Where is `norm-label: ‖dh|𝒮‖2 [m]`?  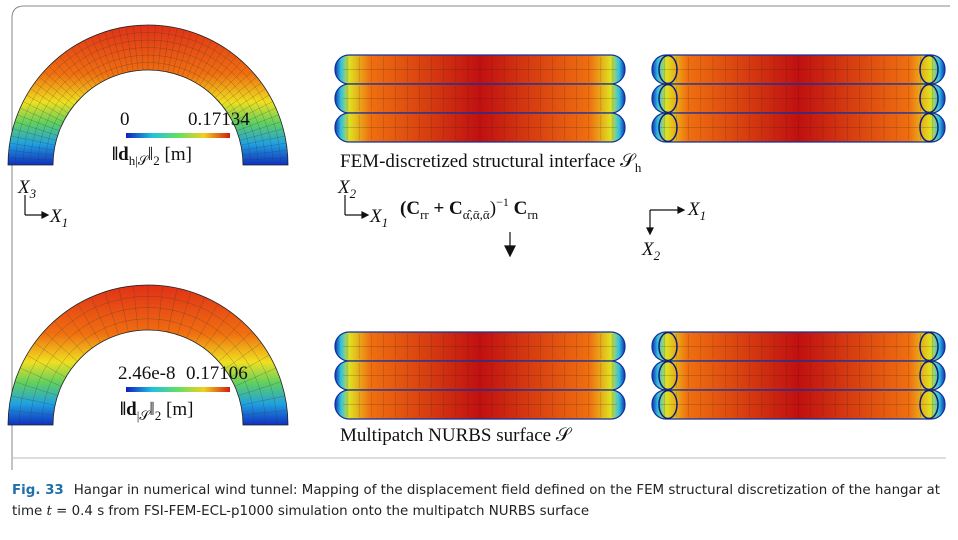
norm-label: ‖dh|𝒮‖2 [m] is located at coordinates (152, 156).